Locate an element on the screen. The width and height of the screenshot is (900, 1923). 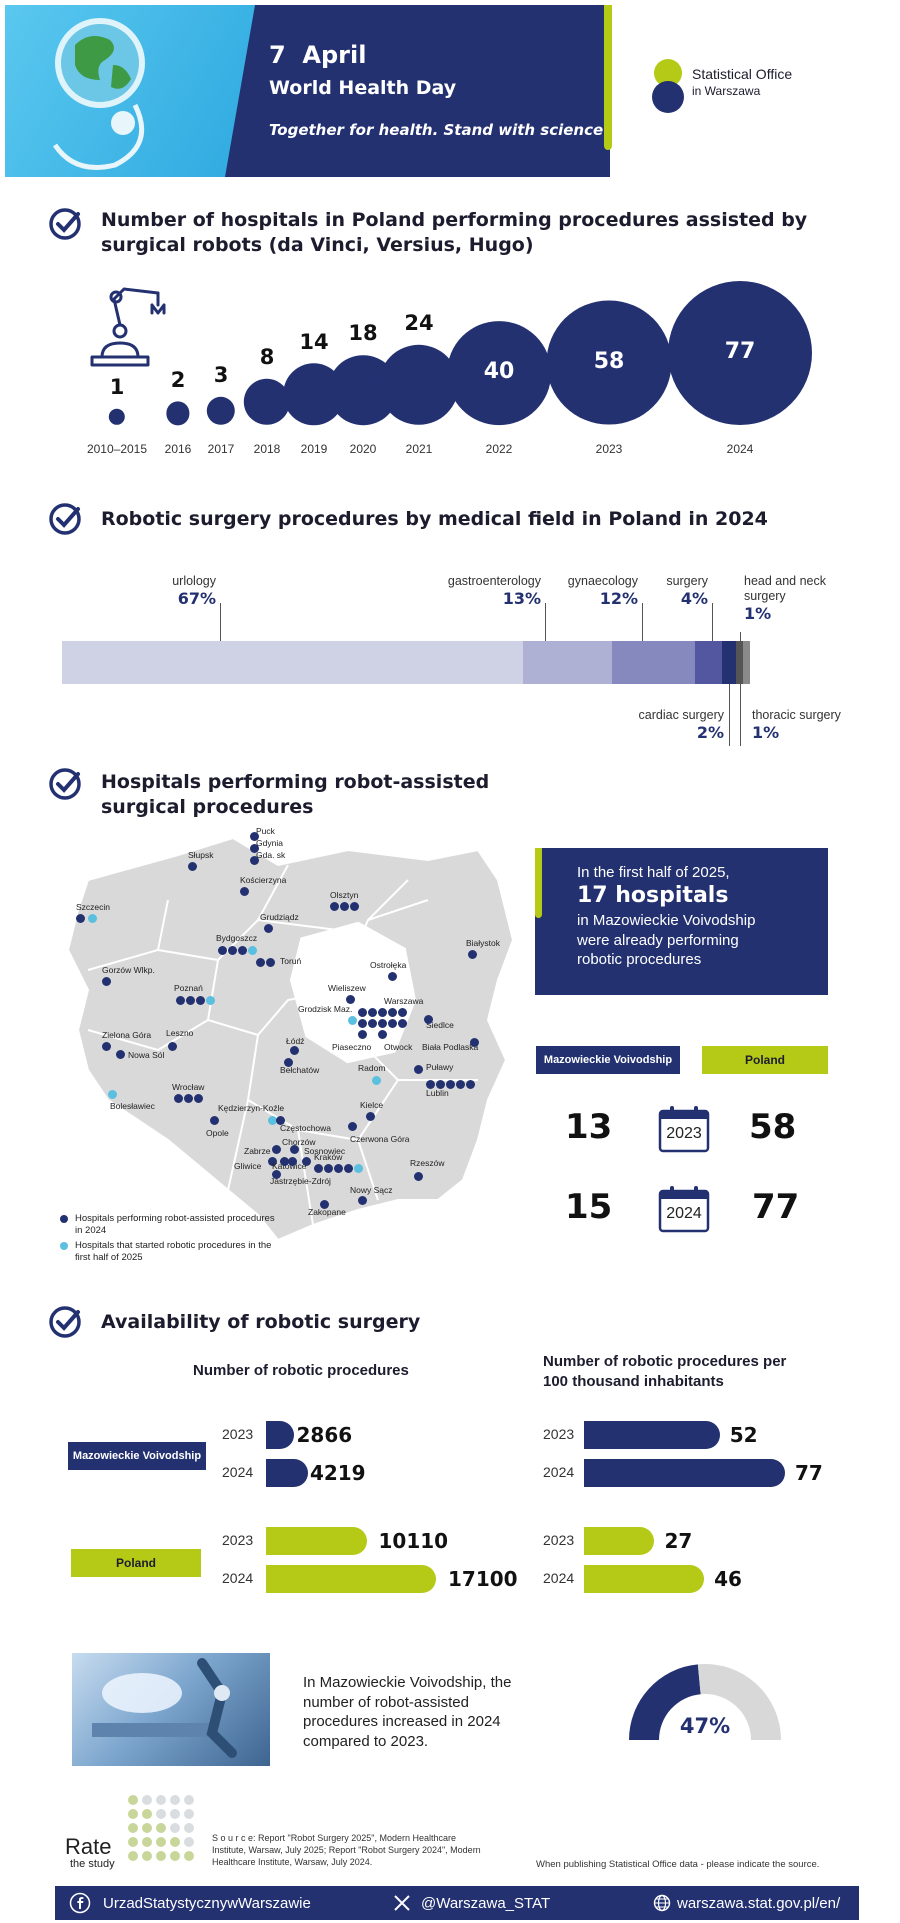
map-city-label: Olsztyn is located at coordinates (344, 895).